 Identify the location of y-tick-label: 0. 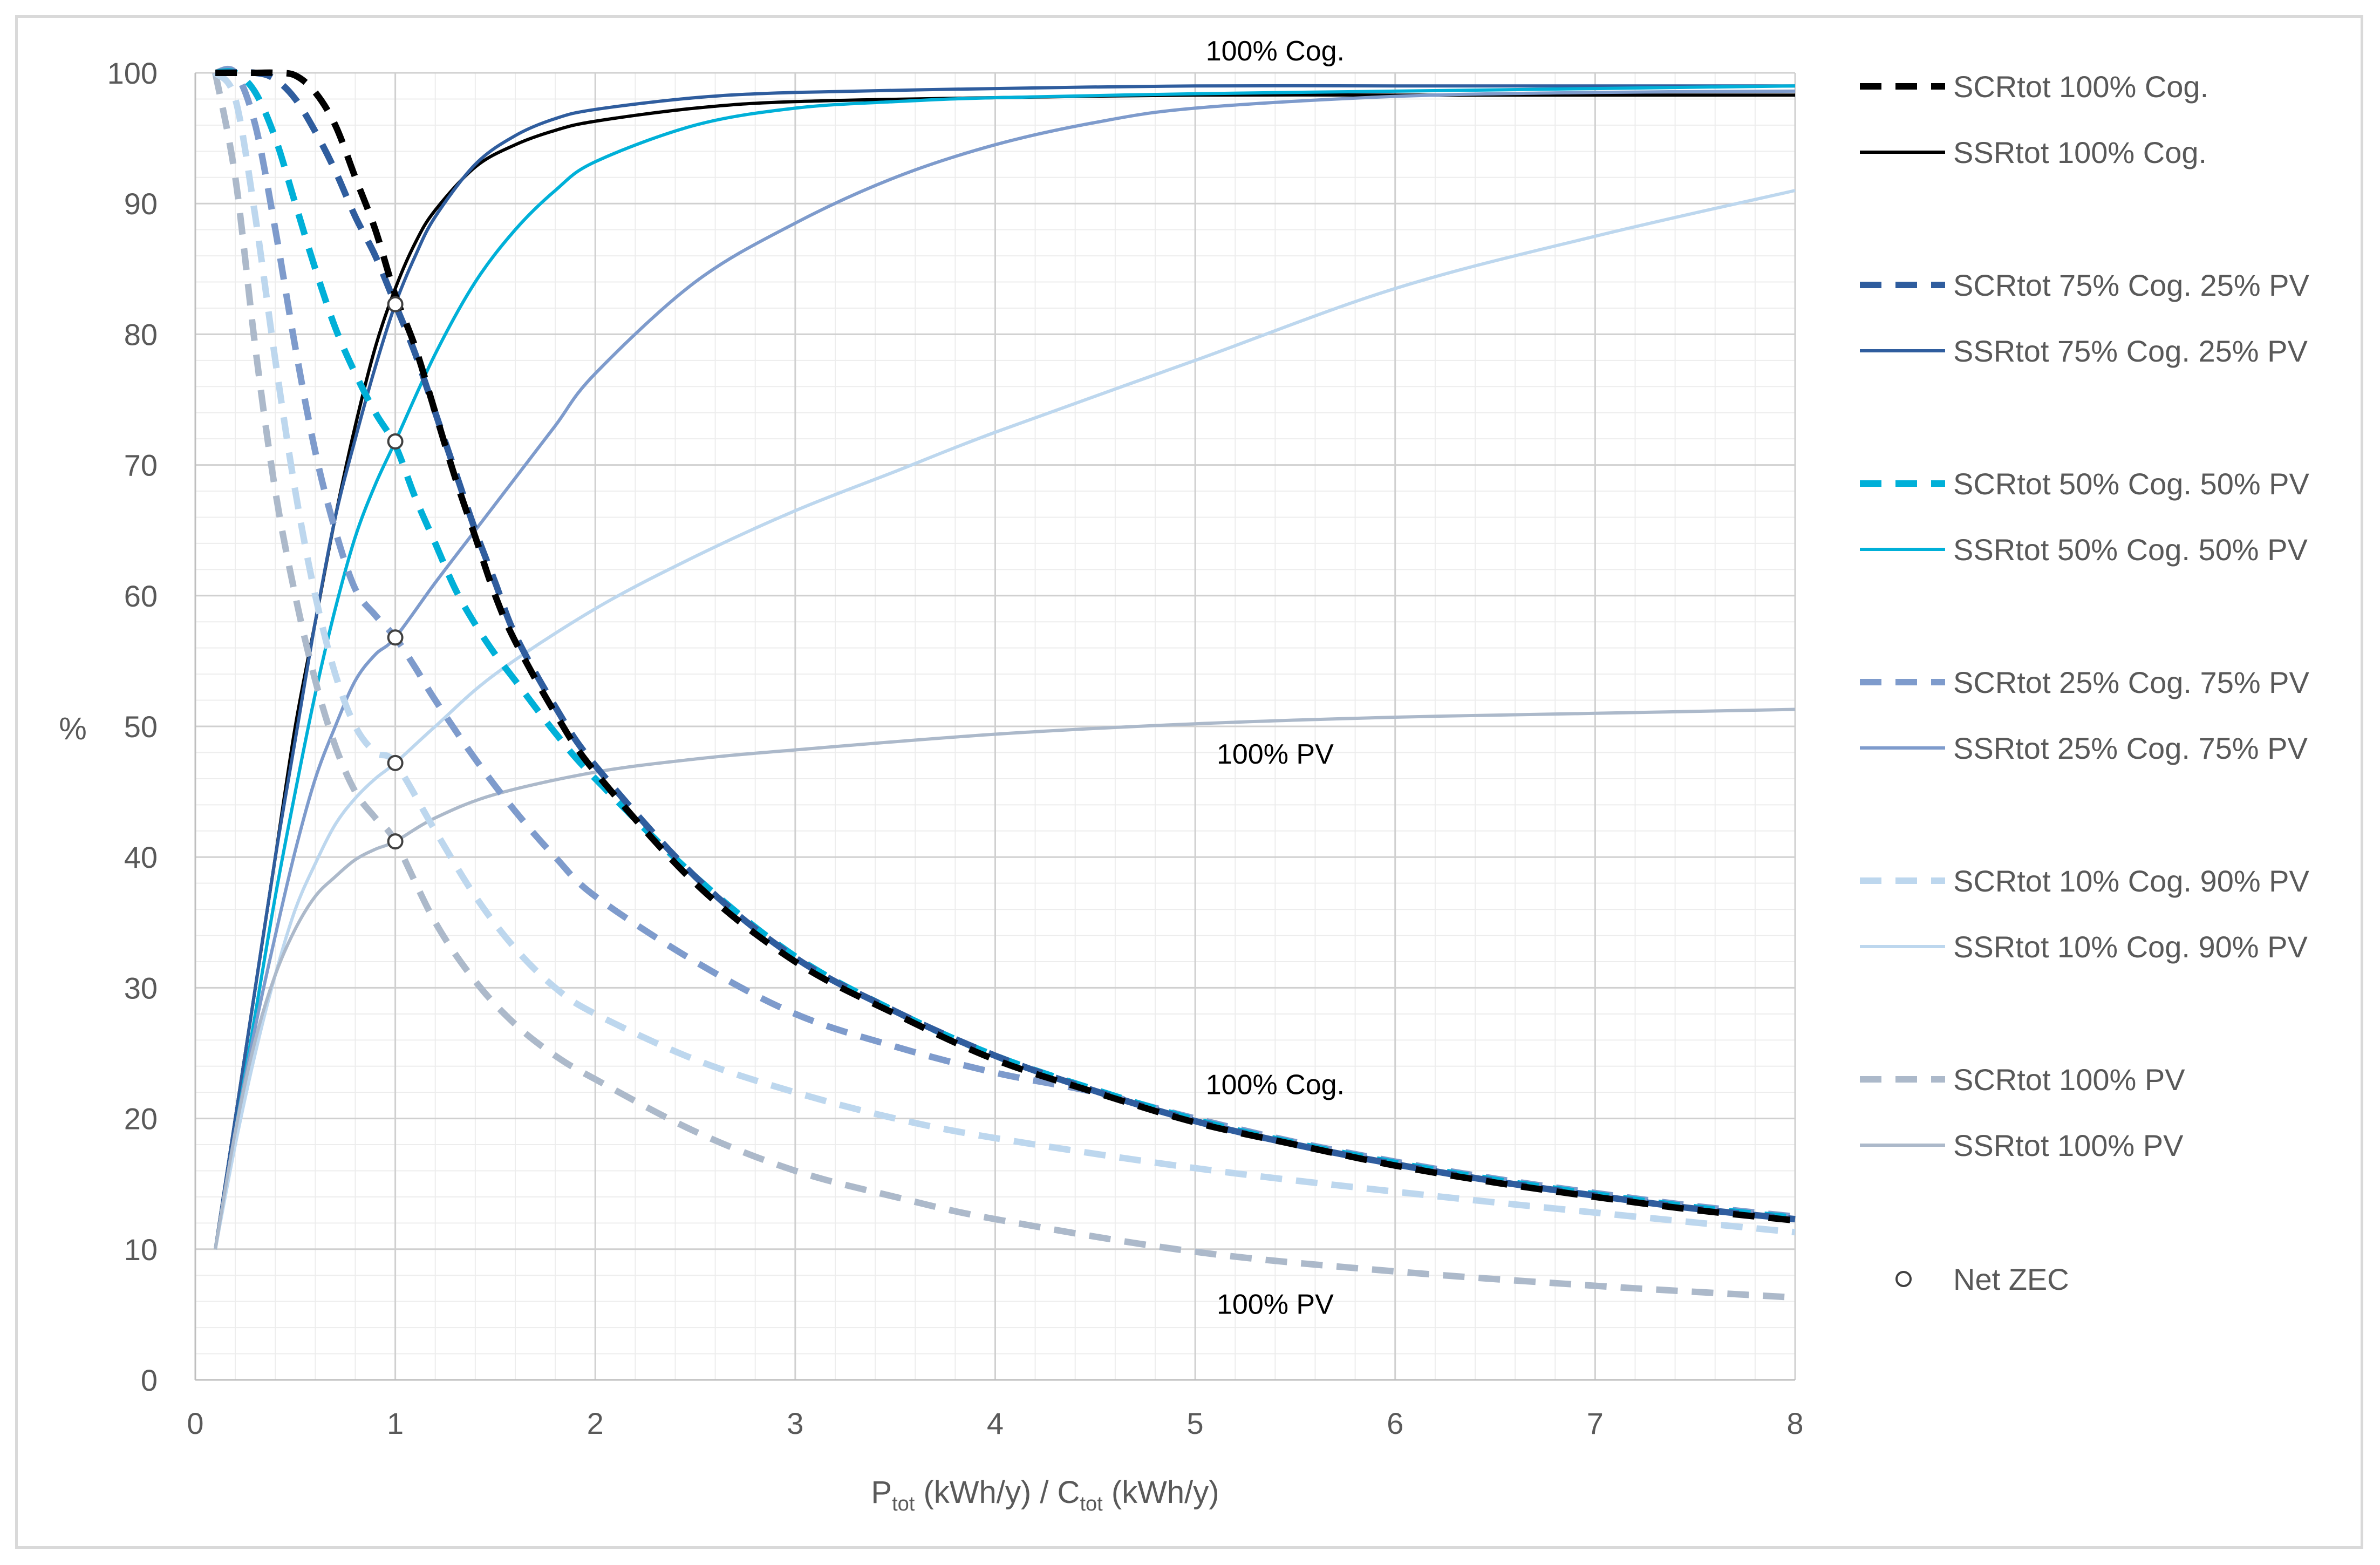
(149, 1380).